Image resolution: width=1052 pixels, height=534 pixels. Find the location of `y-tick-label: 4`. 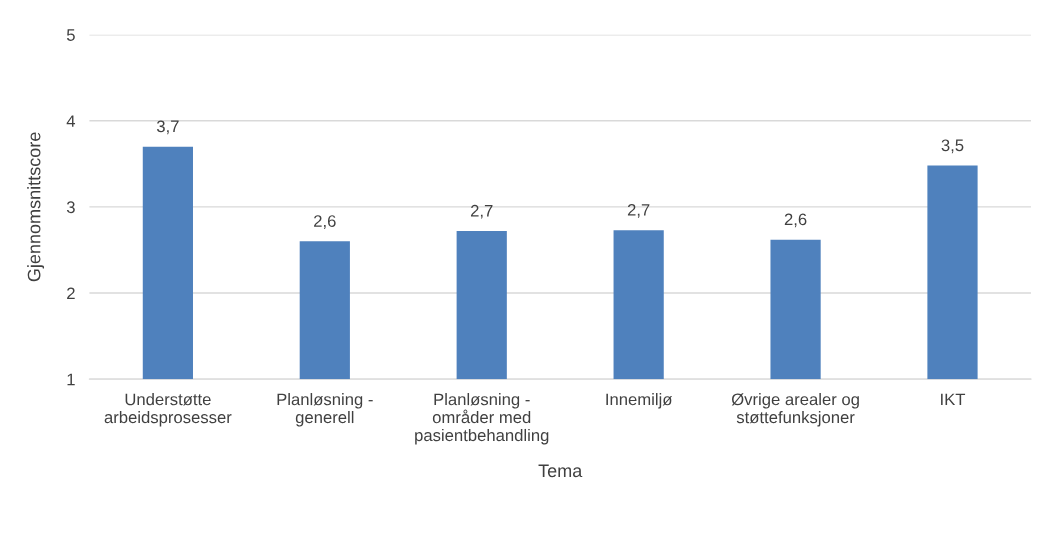

y-tick-label: 4 is located at coordinates (71, 121).